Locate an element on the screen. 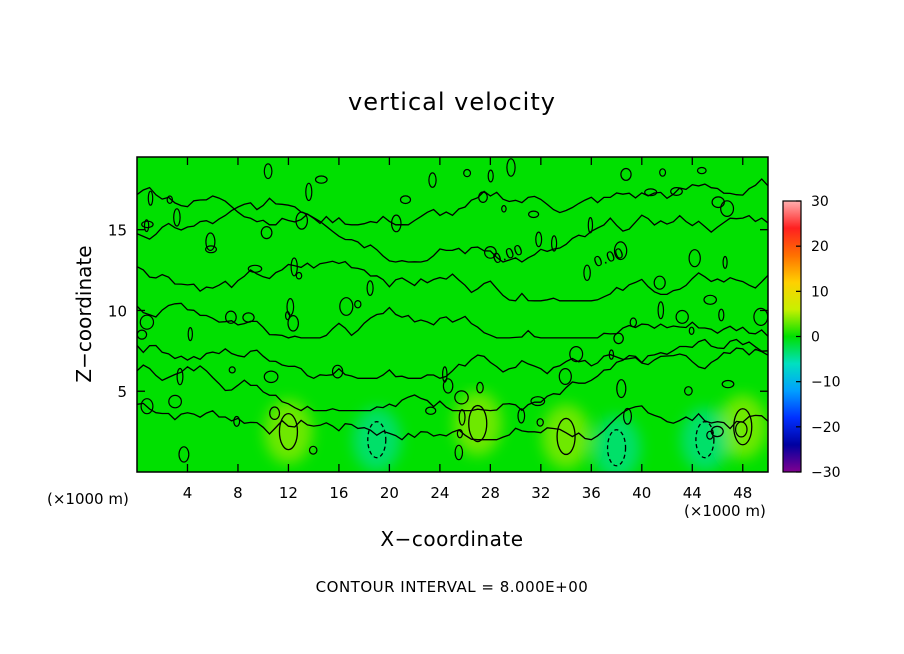 This screenshot has width=904, height=654. x-tick-label-20: 20 is located at coordinates (389, 493).